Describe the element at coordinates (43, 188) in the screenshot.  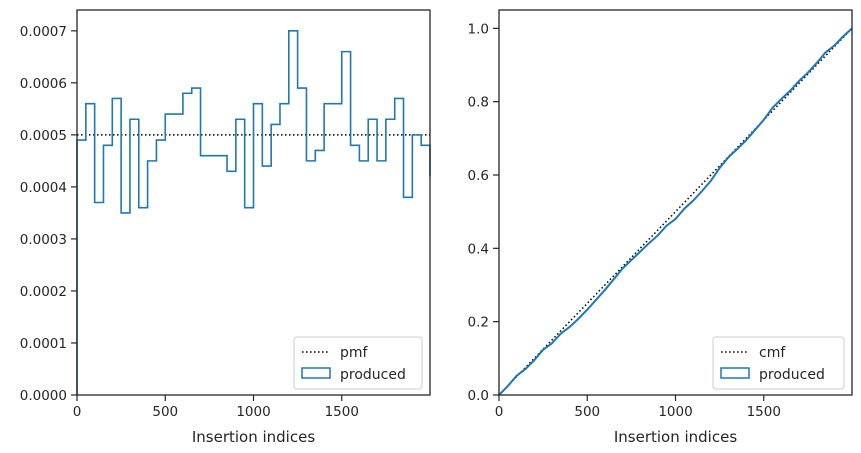
I see `pmf-y-tick-label: 0.0004` at that location.